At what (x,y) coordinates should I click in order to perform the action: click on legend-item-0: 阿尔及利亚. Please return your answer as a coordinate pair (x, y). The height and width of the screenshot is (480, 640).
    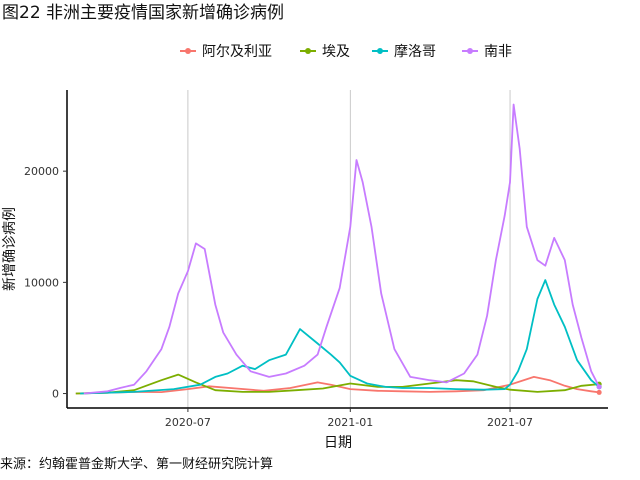
    Looking at the image, I should click on (226, 52).